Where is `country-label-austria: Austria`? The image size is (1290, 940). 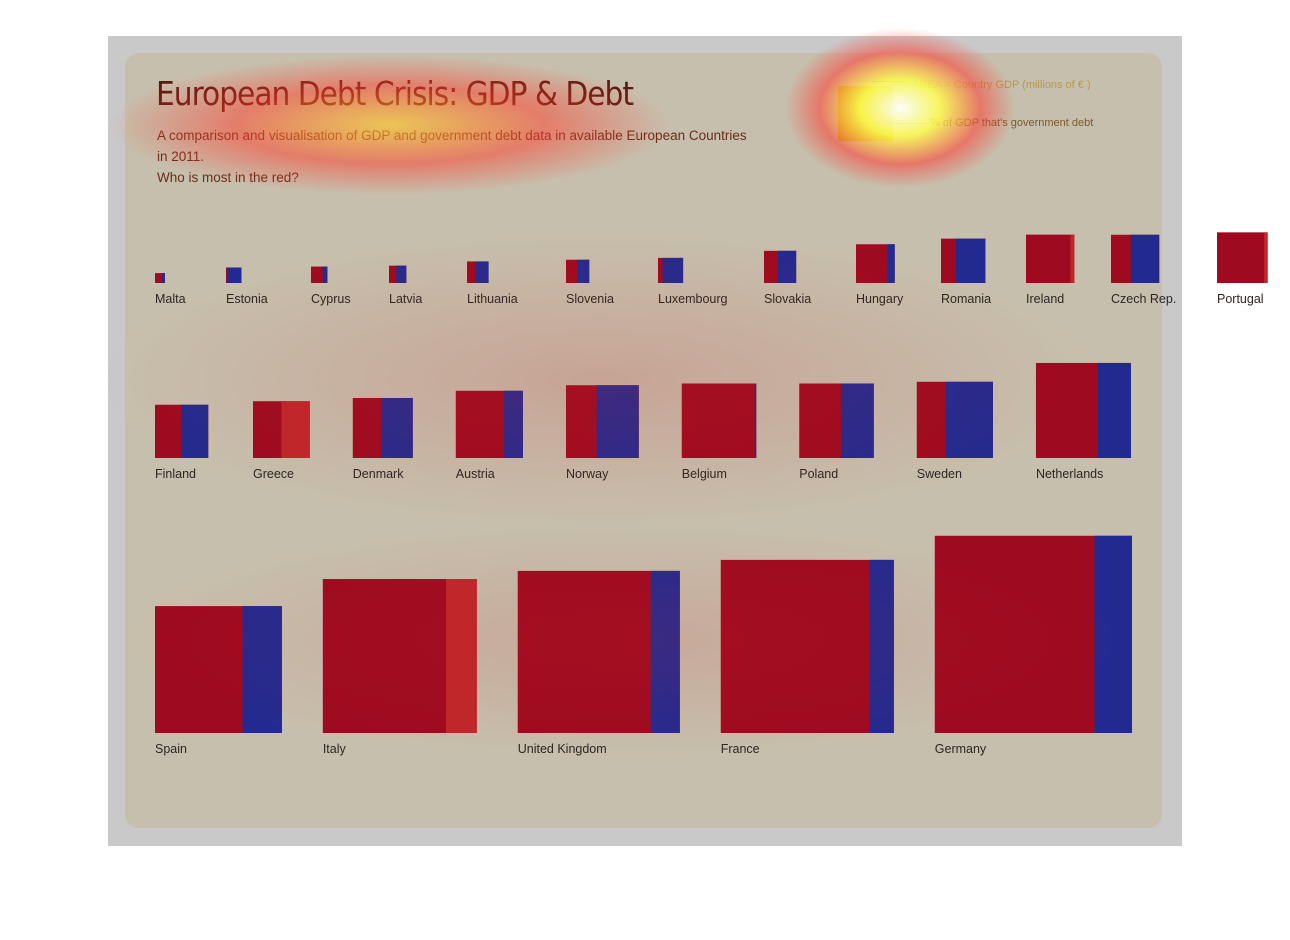 country-label-austria: Austria is located at coordinates (475, 474).